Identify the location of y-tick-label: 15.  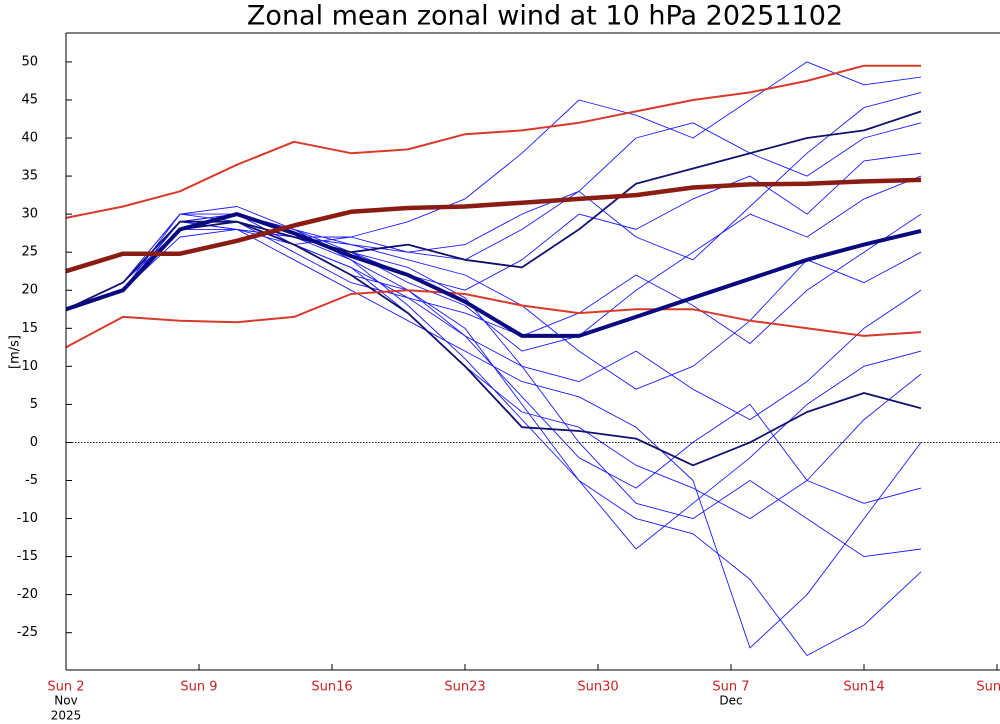
(29, 328).